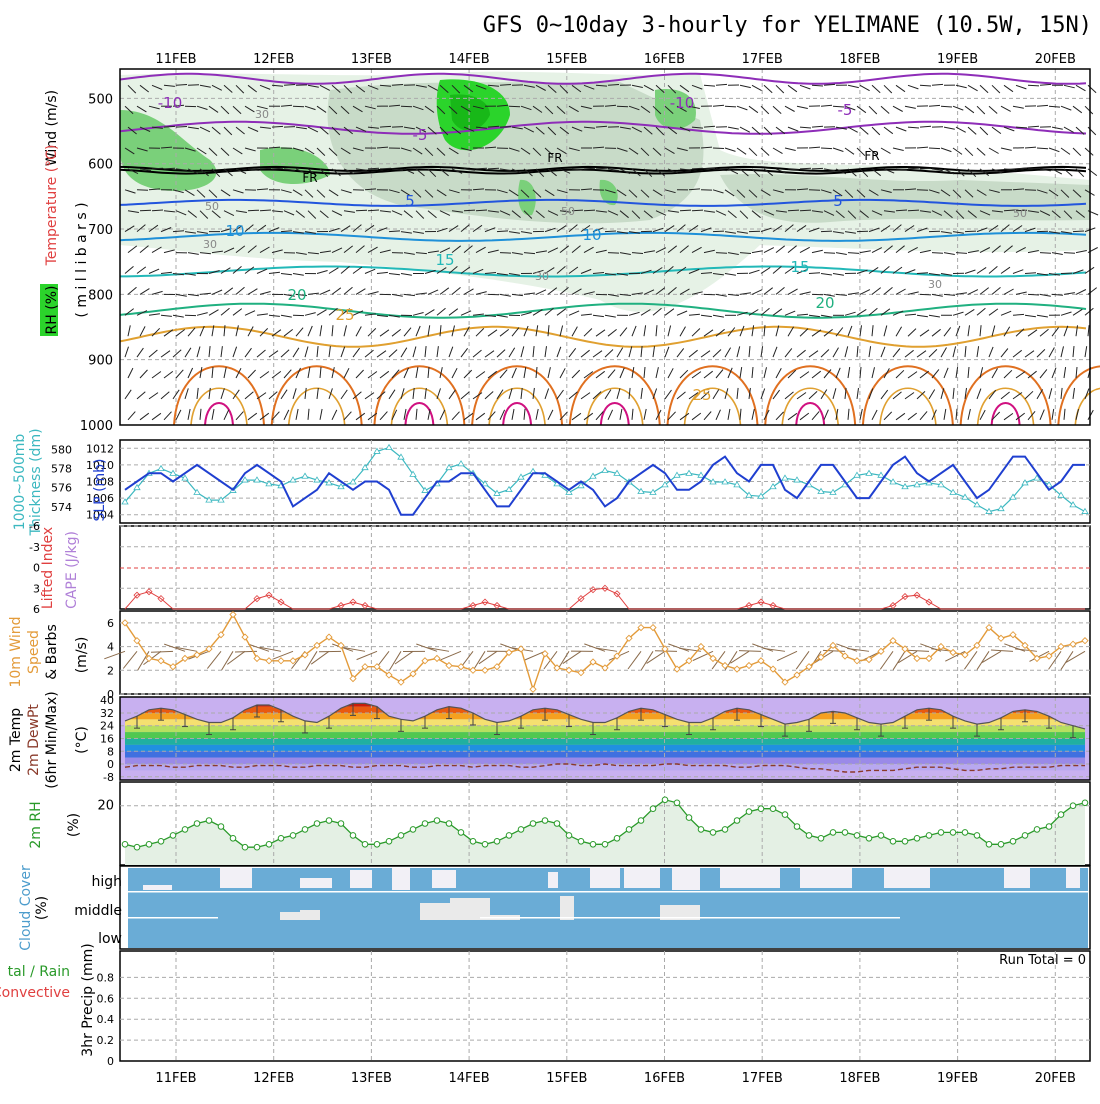 The width and height of the screenshot is (1100, 1104). Describe the element at coordinates (35, 993) in the screenshot. I see `precip-label-2: Convective` at that location.